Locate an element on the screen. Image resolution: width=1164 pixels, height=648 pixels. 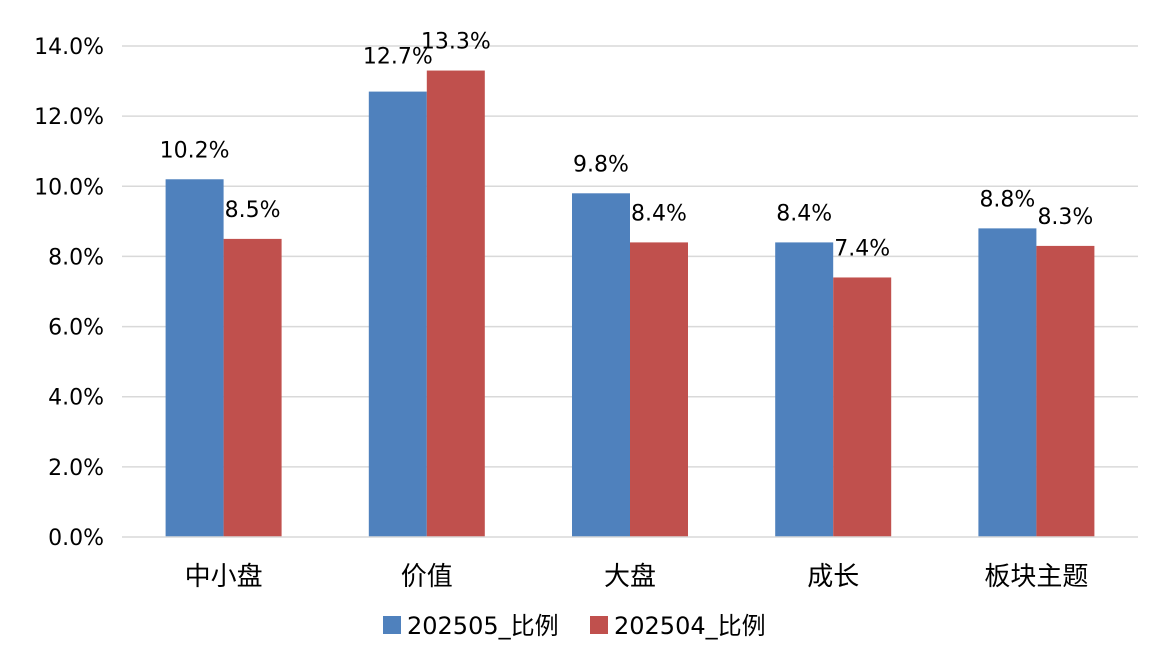
x-category-label: 成长 is located at coordinates (833, 577).